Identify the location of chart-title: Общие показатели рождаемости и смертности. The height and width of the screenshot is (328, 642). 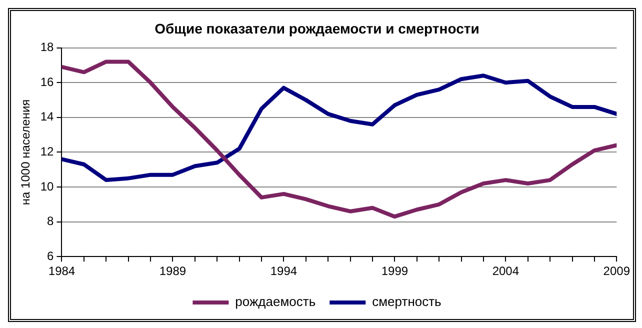
(317, 28).